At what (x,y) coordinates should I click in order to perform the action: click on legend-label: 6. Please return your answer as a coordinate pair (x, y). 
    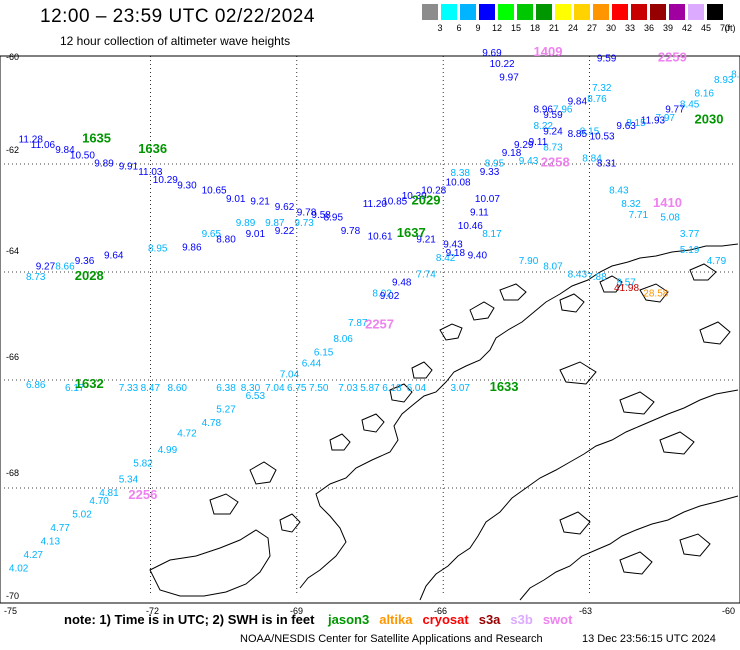
    Looking at the image, I should click on (459, 28).